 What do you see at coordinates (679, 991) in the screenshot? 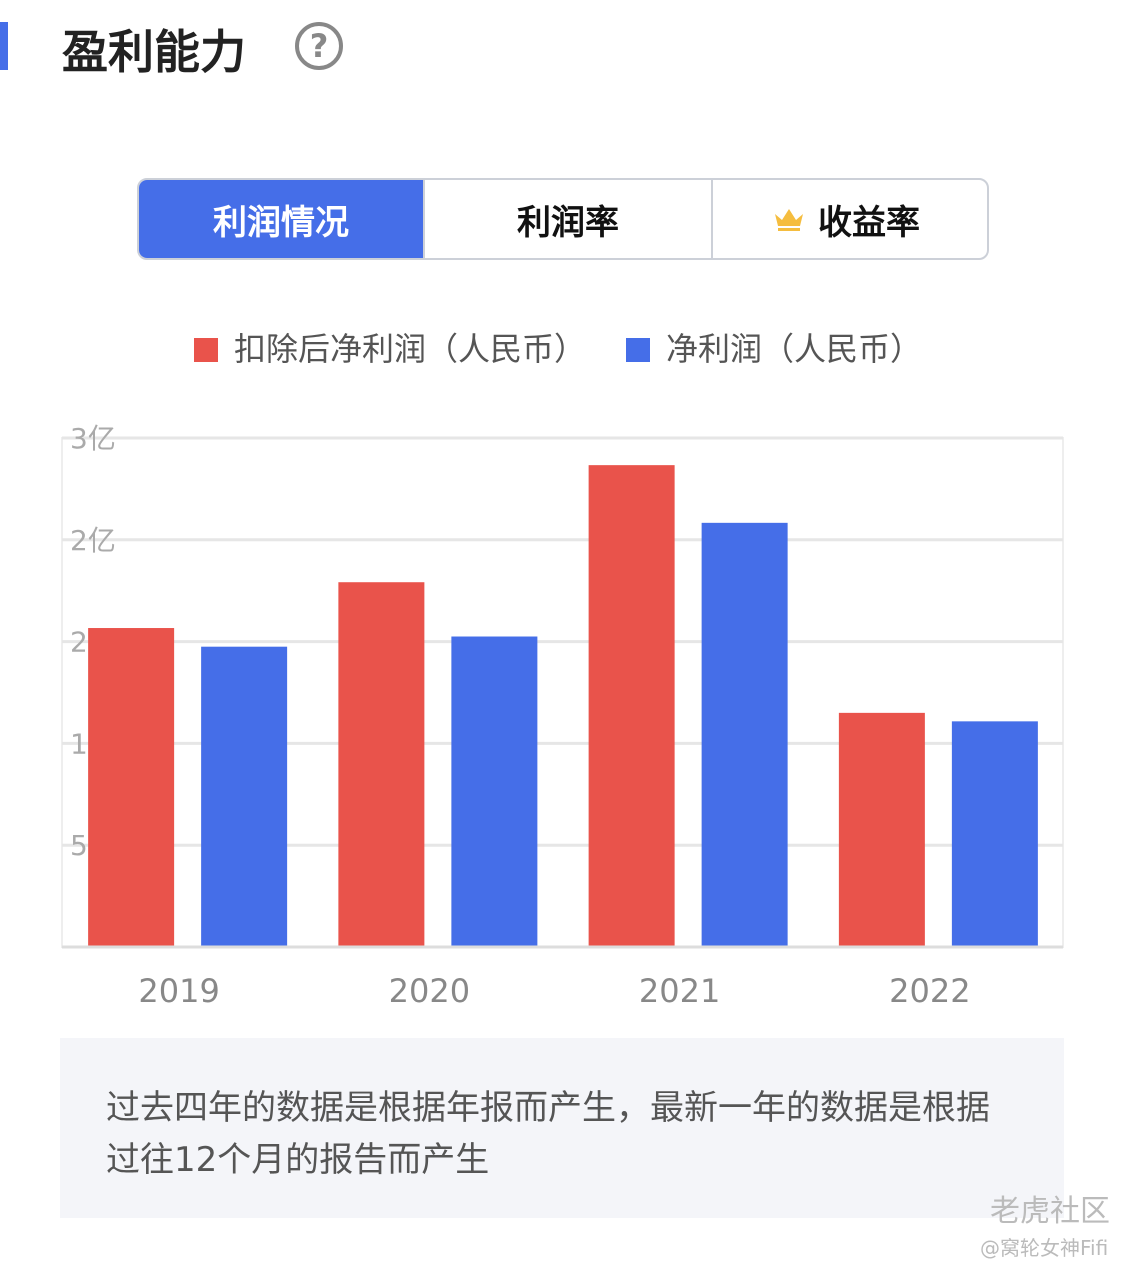
I see `x-tick-label: 2021` at bounding box center [679, 991].